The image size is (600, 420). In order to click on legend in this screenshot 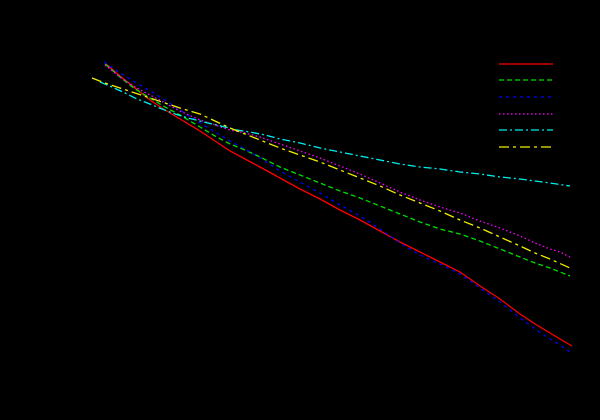, I will do `click(526, 105)`.